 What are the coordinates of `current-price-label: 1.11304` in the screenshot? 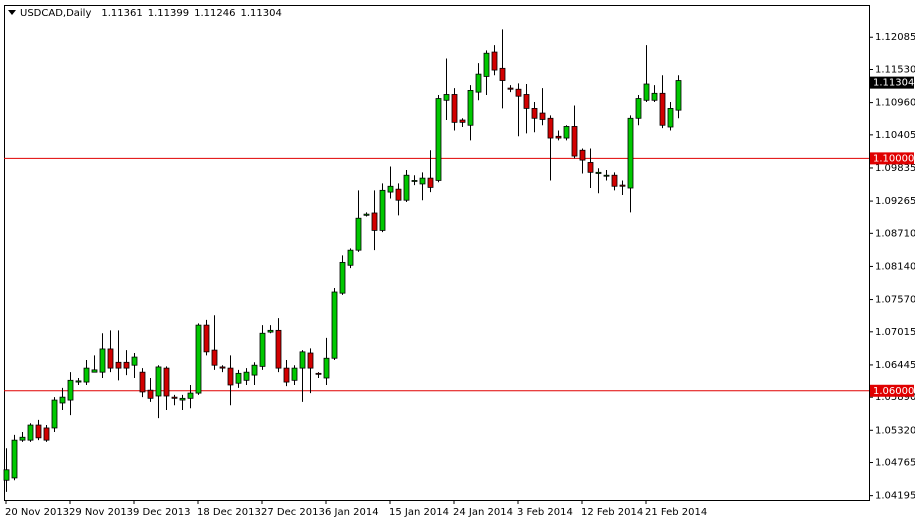 It's located at (893, 83).